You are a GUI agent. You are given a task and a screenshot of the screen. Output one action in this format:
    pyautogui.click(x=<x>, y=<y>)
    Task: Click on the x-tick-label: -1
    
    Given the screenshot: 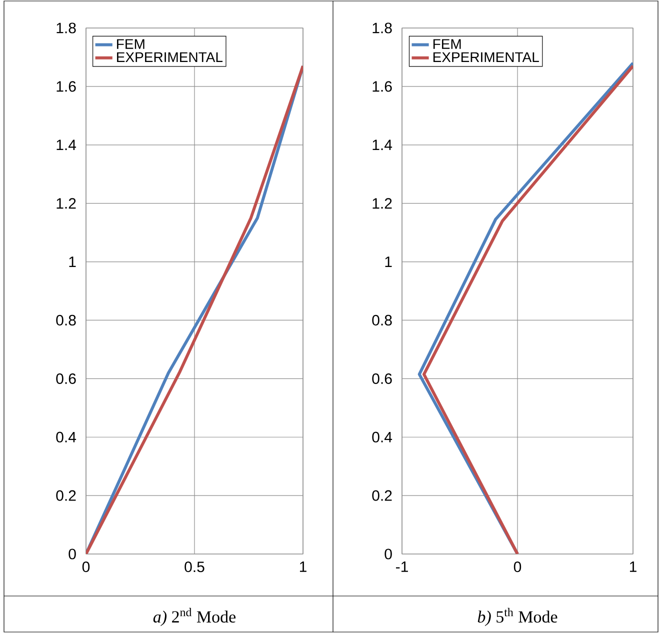 What is the action you would take?
    pyautogui.click(x=402, y=567)
    